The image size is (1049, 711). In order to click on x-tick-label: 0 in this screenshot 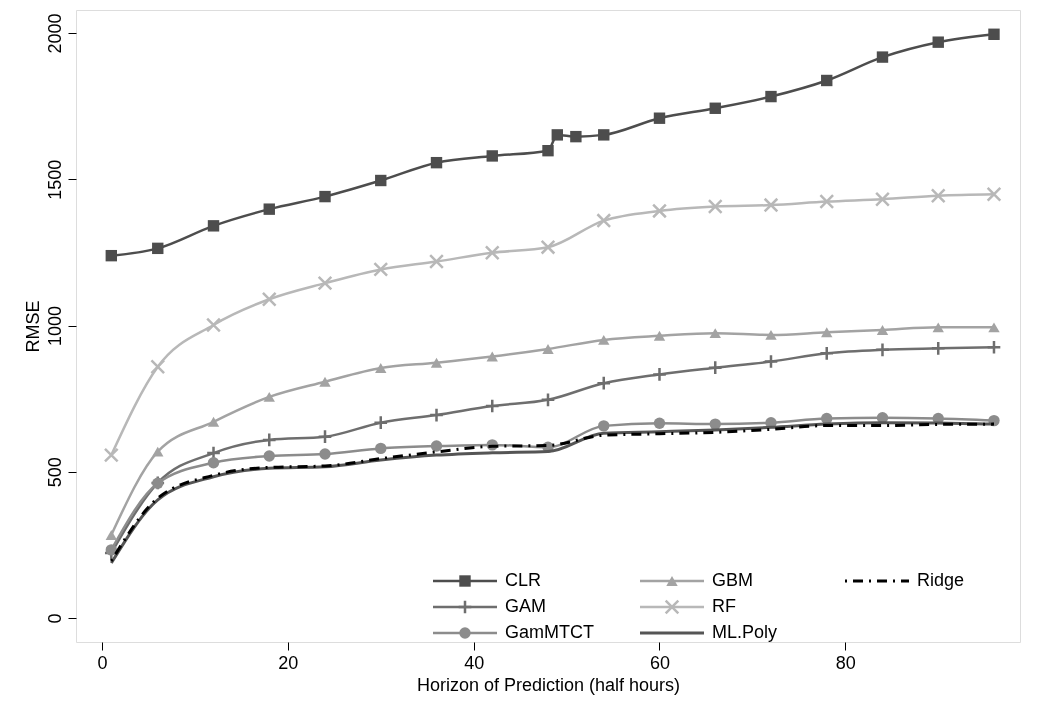, I will do `click(102, 662)`.